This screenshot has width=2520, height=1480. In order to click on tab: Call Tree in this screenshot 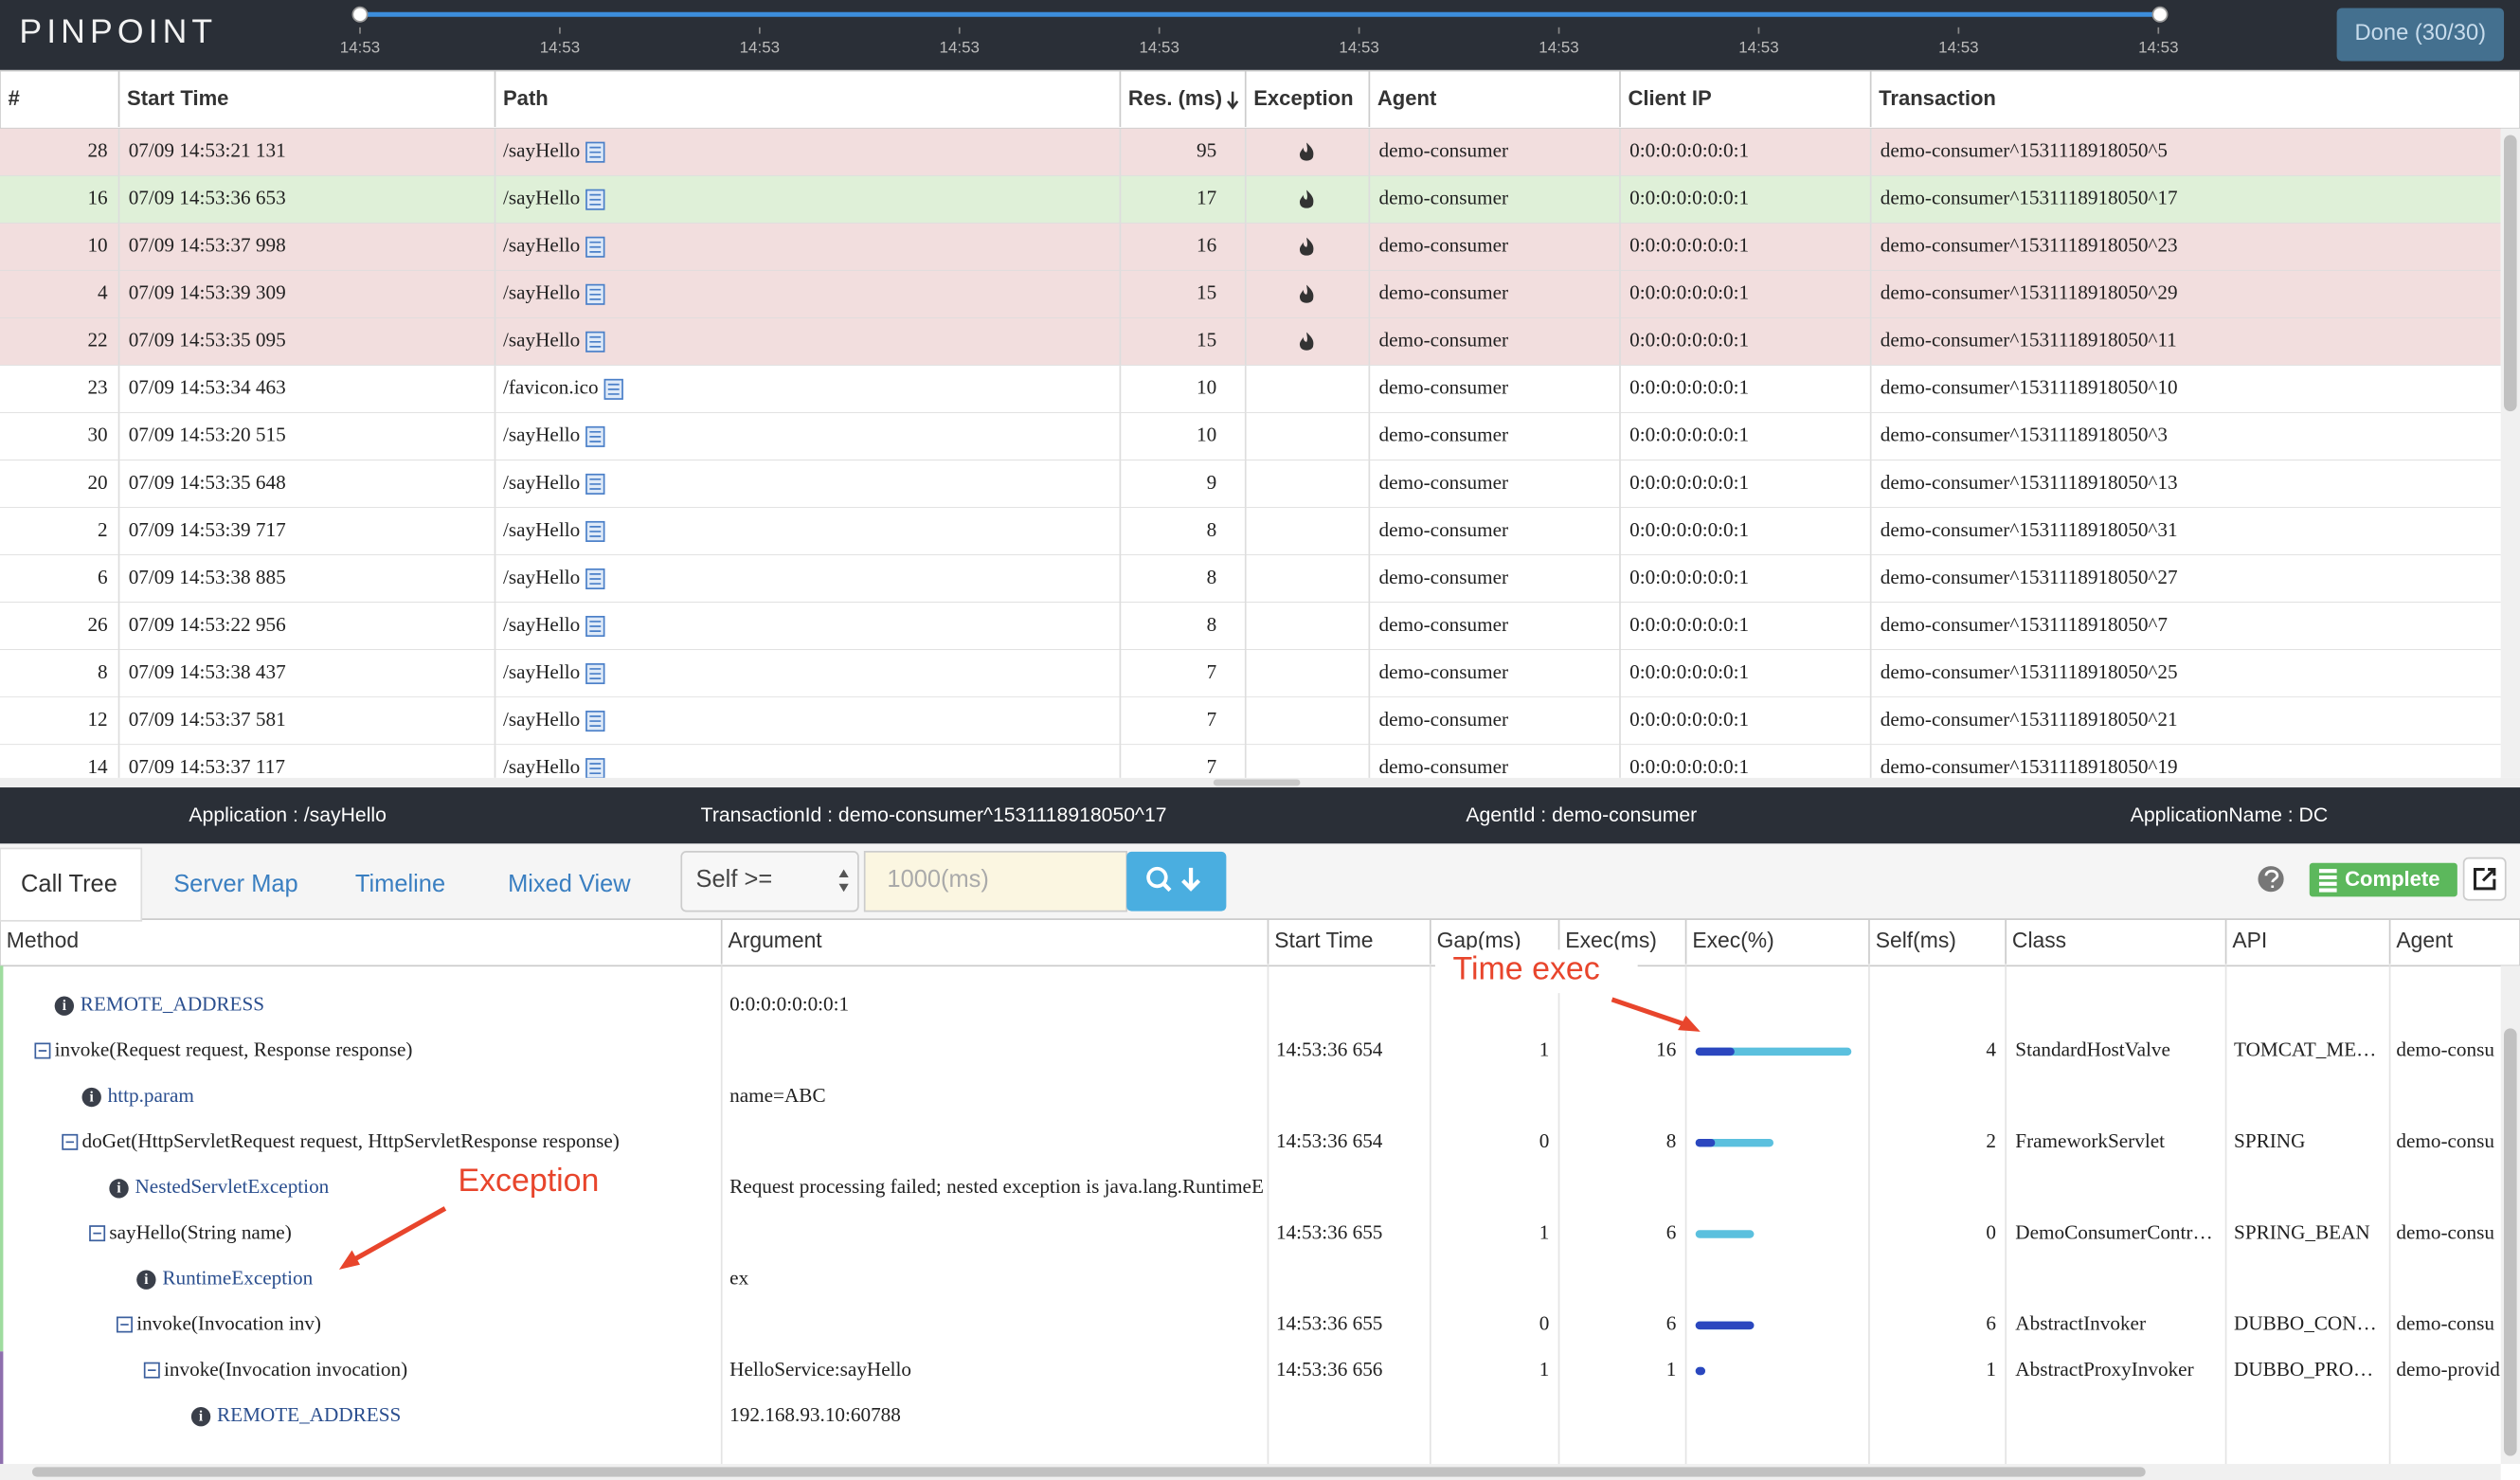, I will do `click(69, 884)`.